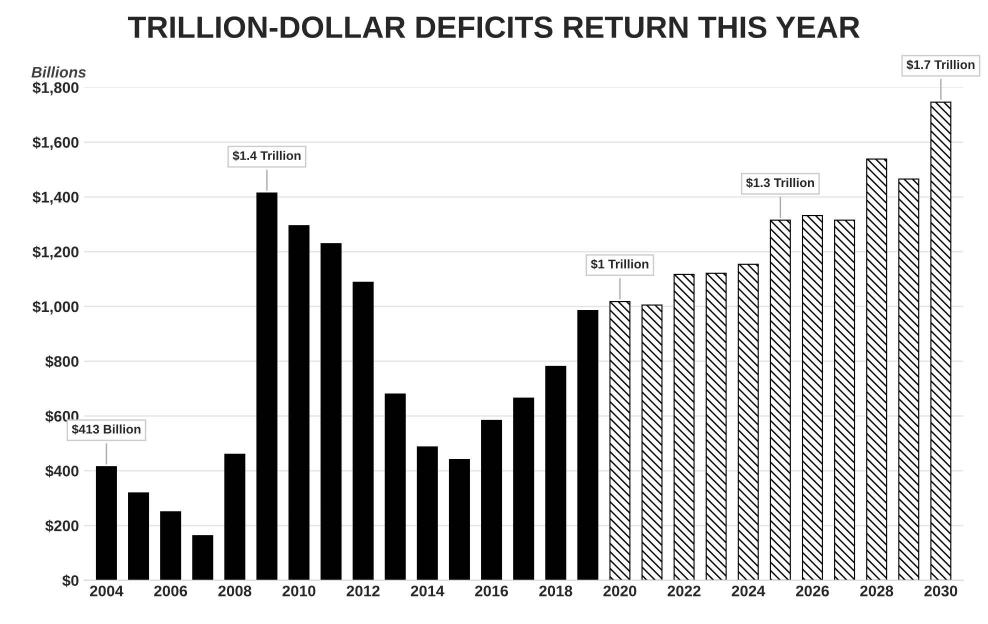 This screenshot has height=624, width=988. Describe the element at coordinates (780, 183) in the screenshot. I see `annotation: $1.3 Trillion` at that location.